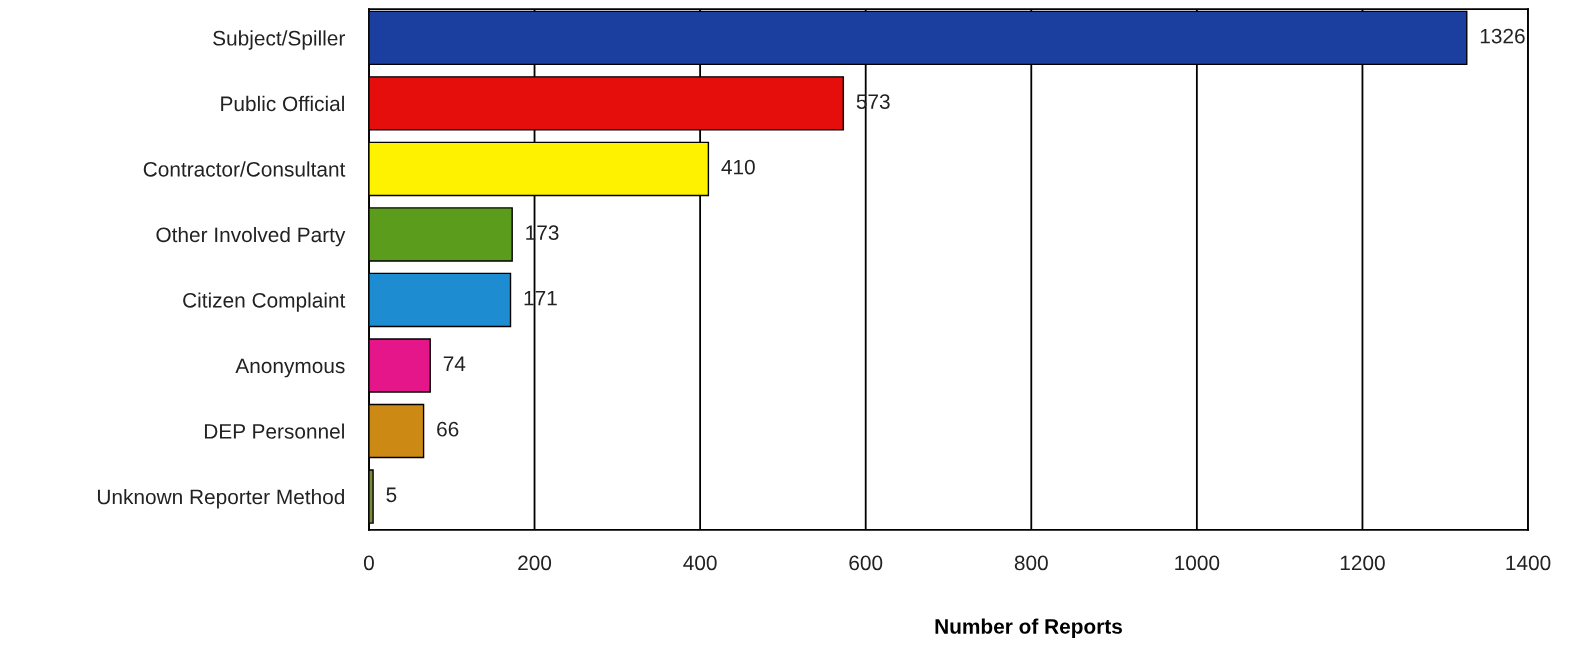 The width and height of the screenshot is (1574, 659). Describe the element at coordinates (454, 363) in the screenshot. I see `data-label: 74` at that location.